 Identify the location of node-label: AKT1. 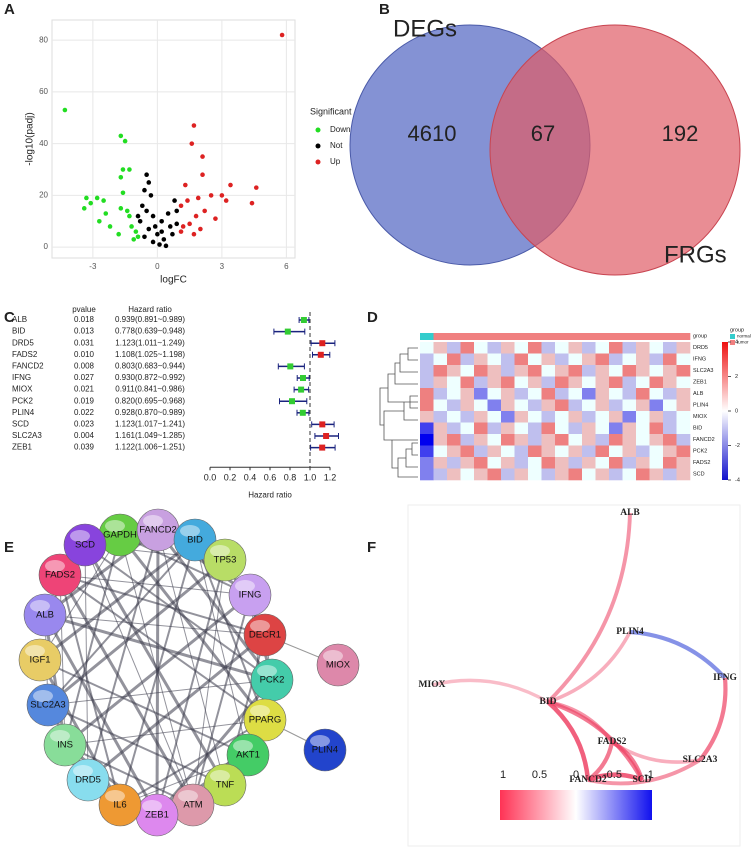
(248, 755).